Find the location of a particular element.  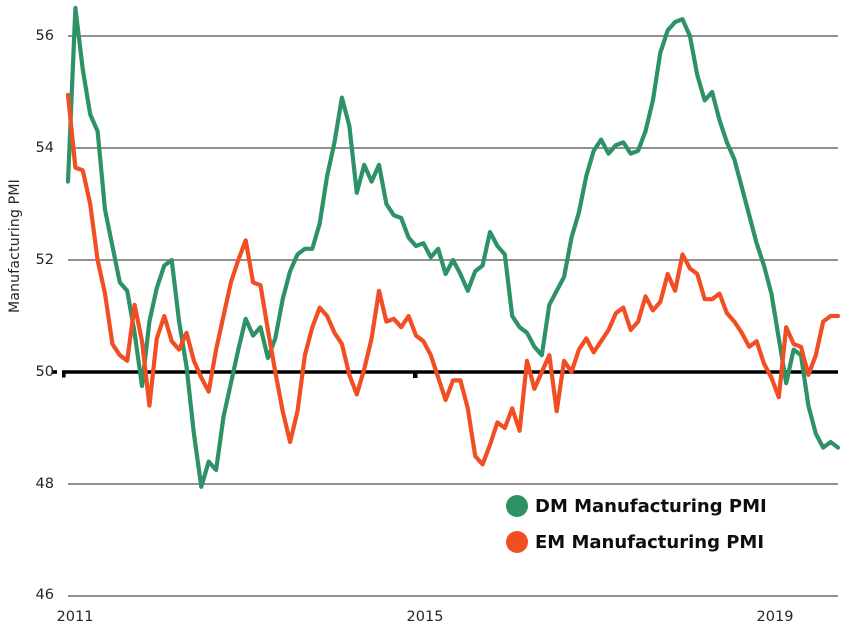

y-tick-56: 56 is located at coordinates (44, 36).